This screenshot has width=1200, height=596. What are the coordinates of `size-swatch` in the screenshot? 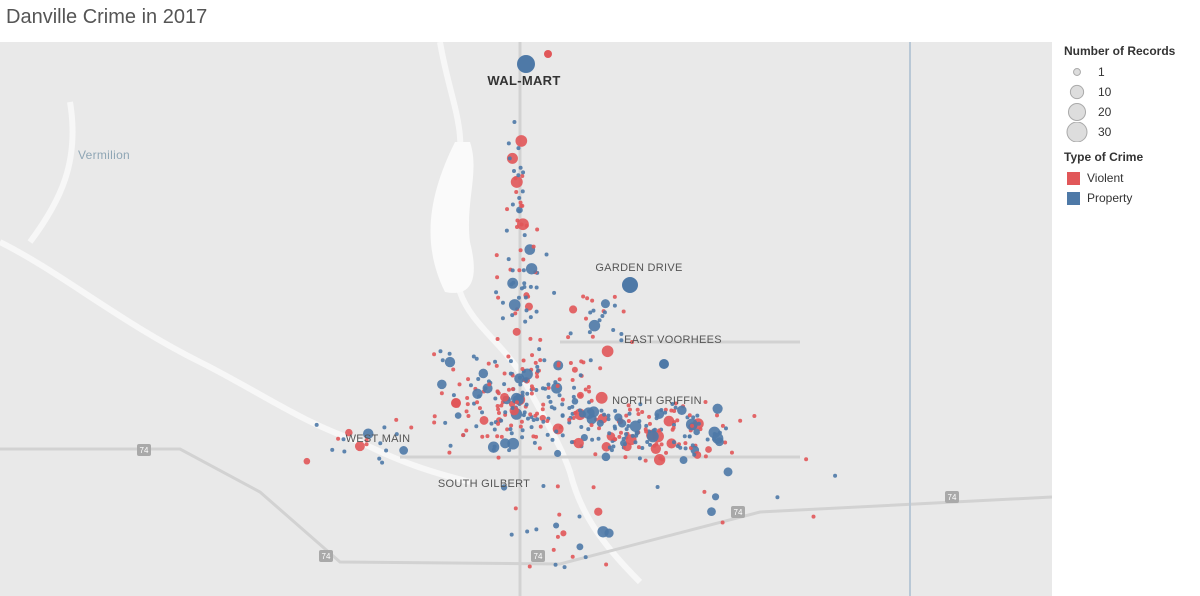 It's located at (1077, 132).